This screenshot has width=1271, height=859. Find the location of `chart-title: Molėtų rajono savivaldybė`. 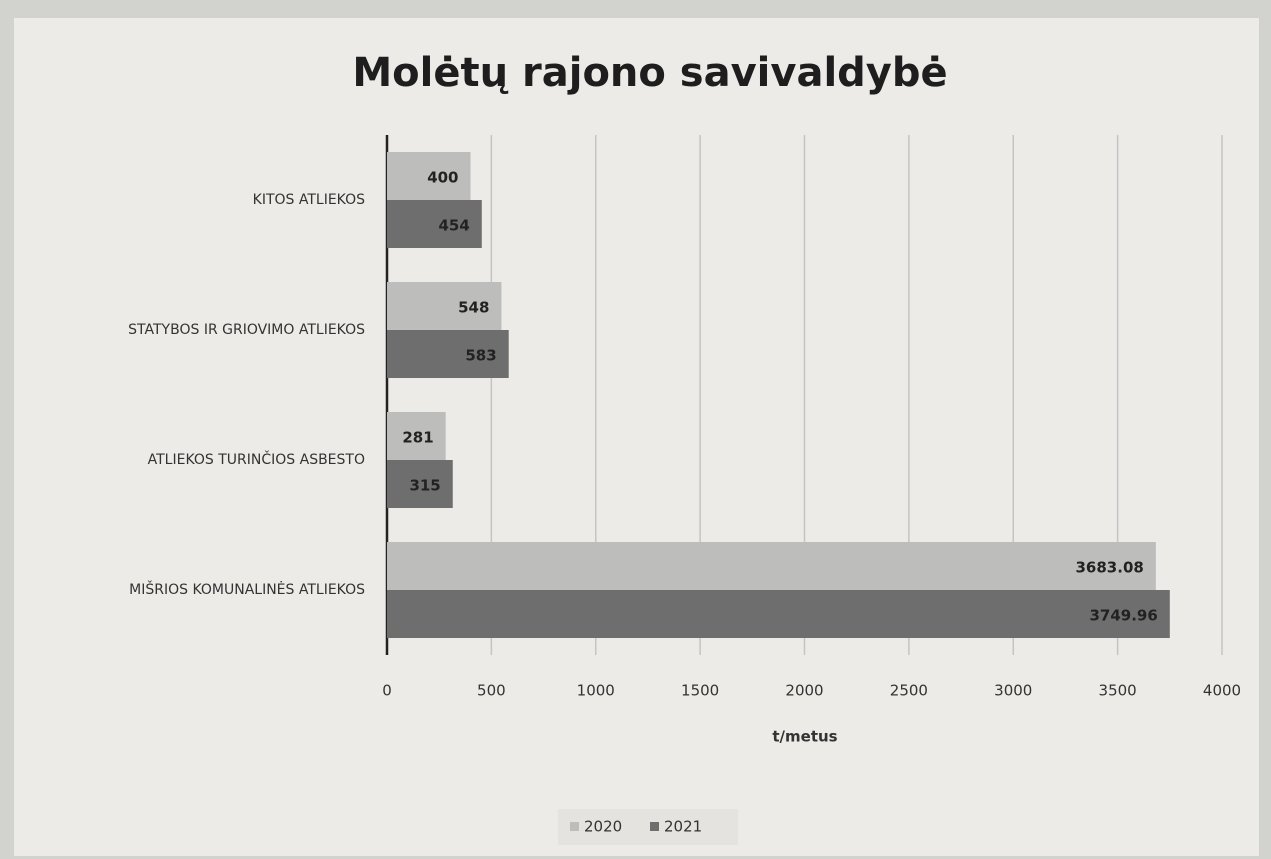

chart-title: Molėtų rajono savivaldybė is located at coordinates (649, 73).